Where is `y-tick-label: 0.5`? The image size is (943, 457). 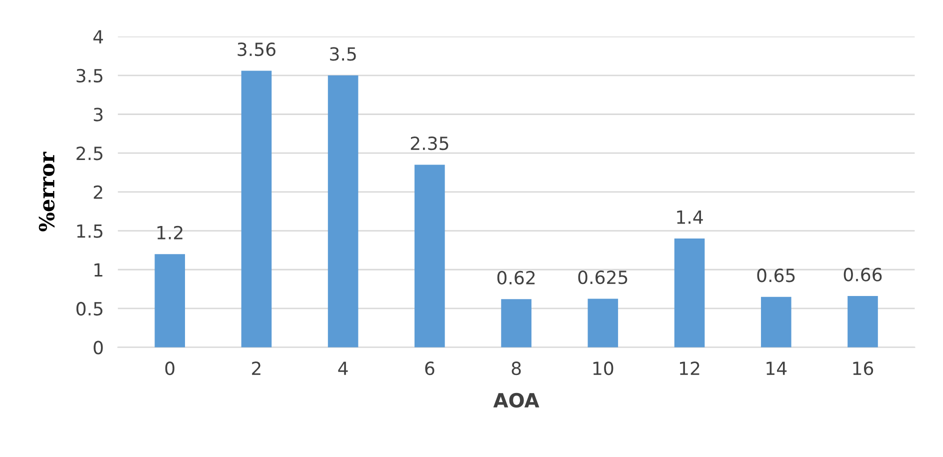 y-tick-label: 0.5 is located at coordinates (89, 309).